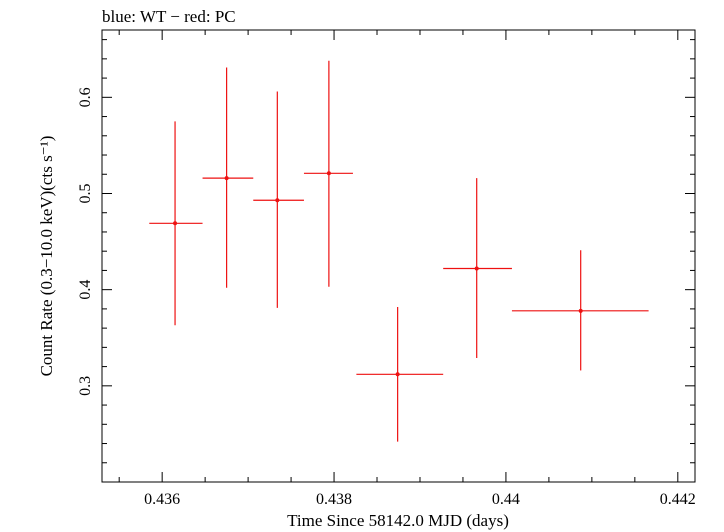 The width and height of the screenshot is (724, 532). What do you see at coordinates (162, 499) in the screenshot?
I see `x-tick-label: 0.436` at bounding box center [162, 499].